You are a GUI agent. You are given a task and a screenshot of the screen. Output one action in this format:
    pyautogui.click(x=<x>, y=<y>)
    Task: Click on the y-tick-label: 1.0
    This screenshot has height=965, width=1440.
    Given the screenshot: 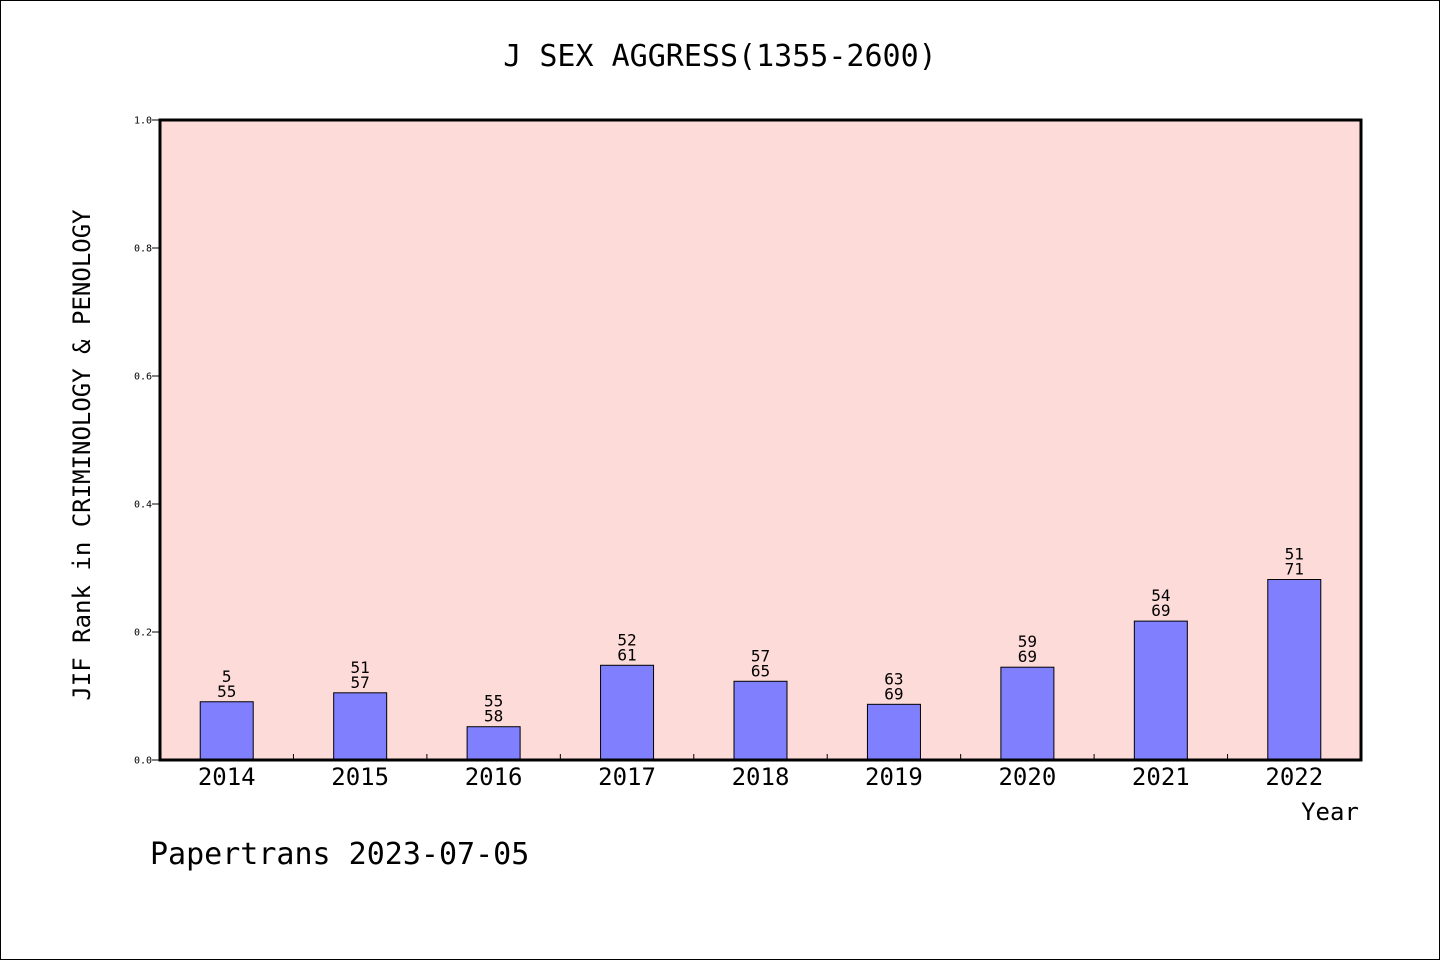 What is the action you would take?
    pyautogui.click(x=143, y=121)
    